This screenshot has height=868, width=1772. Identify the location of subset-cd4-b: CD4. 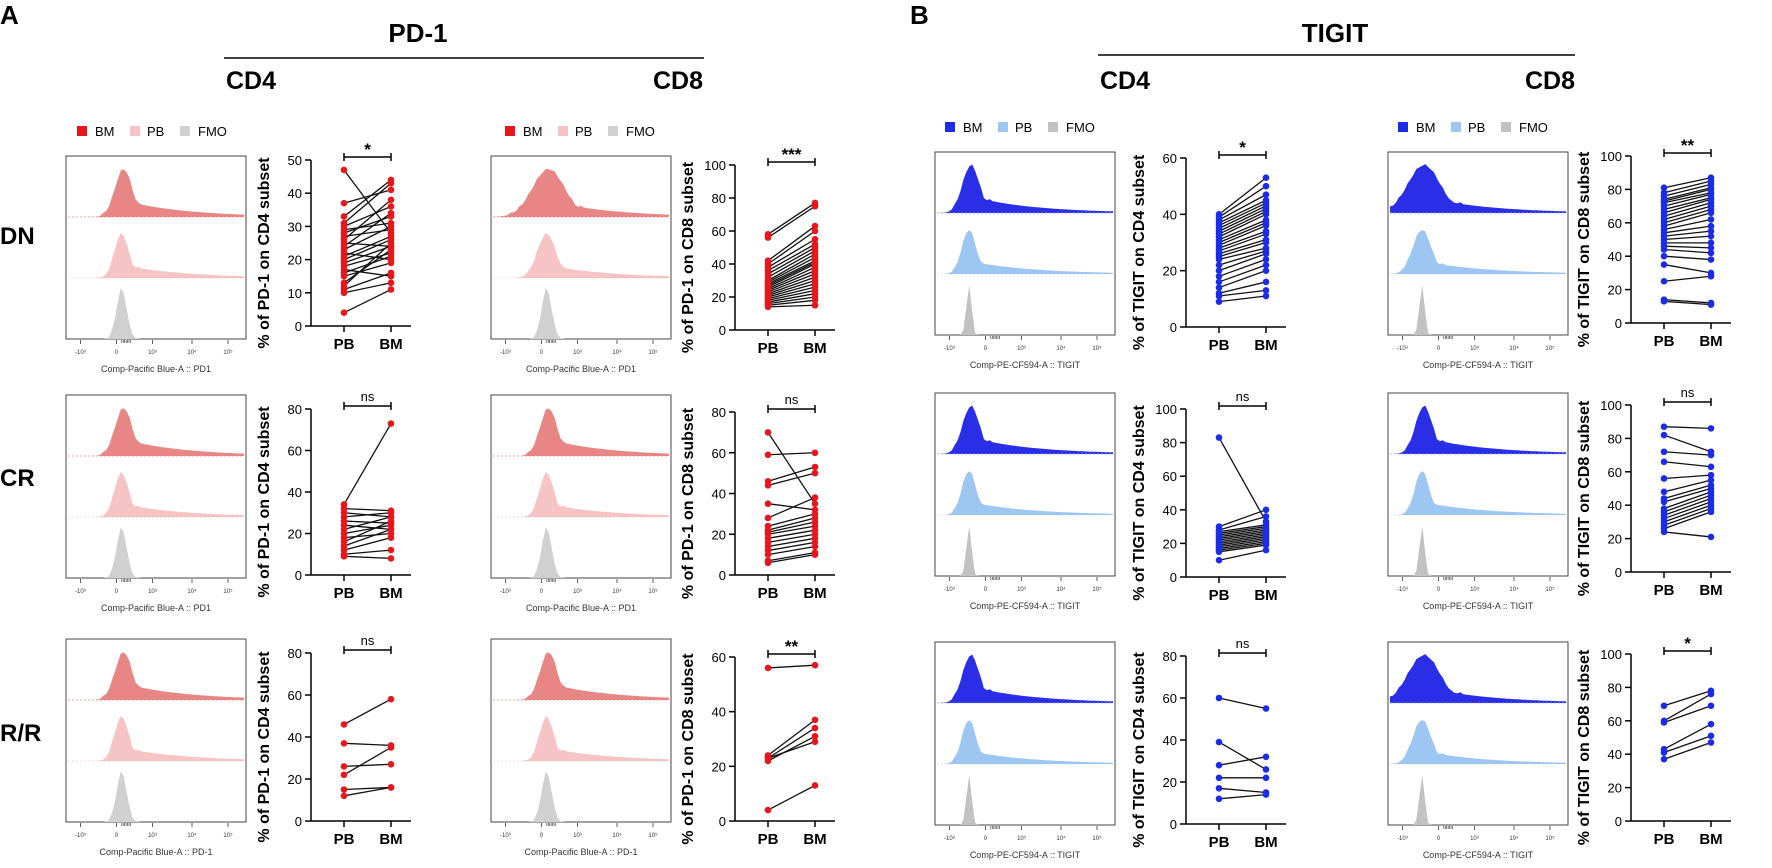
(1125, 81).